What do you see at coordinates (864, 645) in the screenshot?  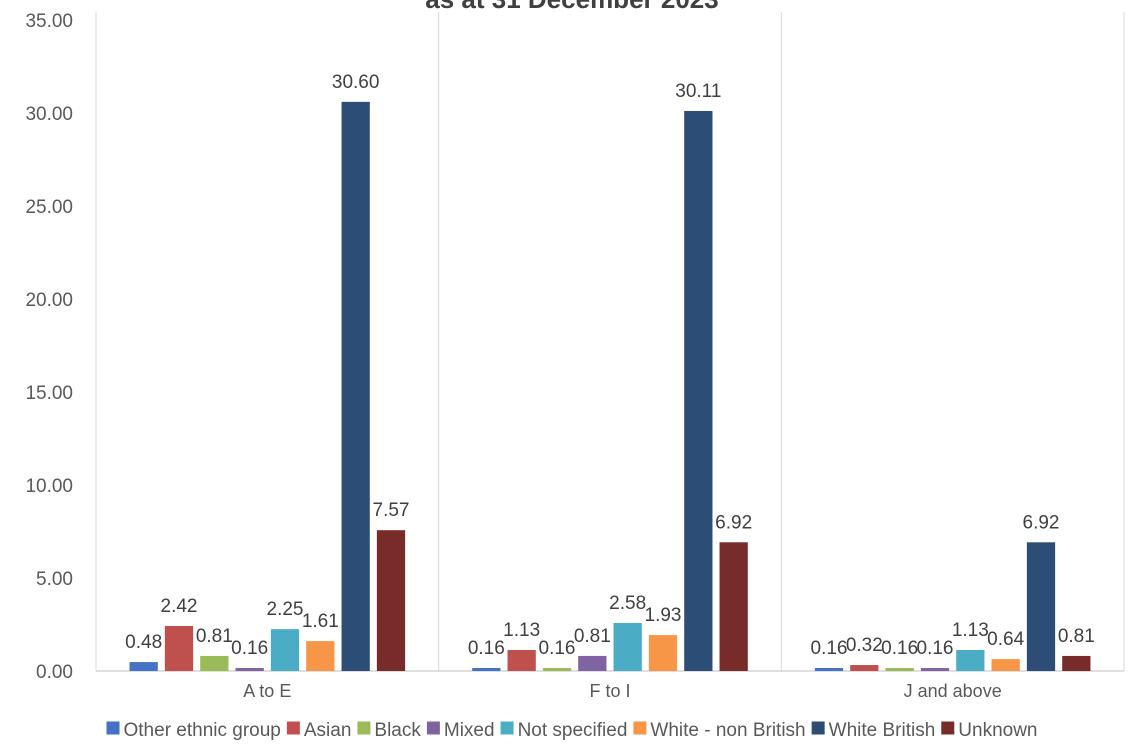 I see `data-label: 0.32` at bounding box center [864, 645].